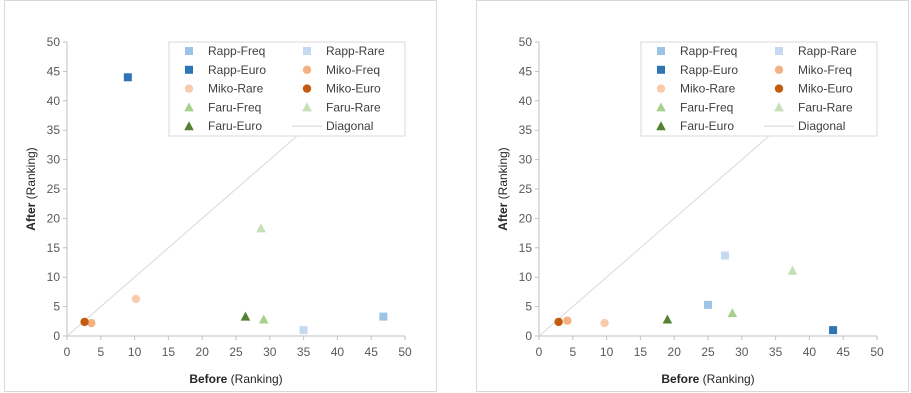 This screenshot has width=911, height=393. I want to click on legend-label-faru-freq: Faru-Freq, so click(234, 107).